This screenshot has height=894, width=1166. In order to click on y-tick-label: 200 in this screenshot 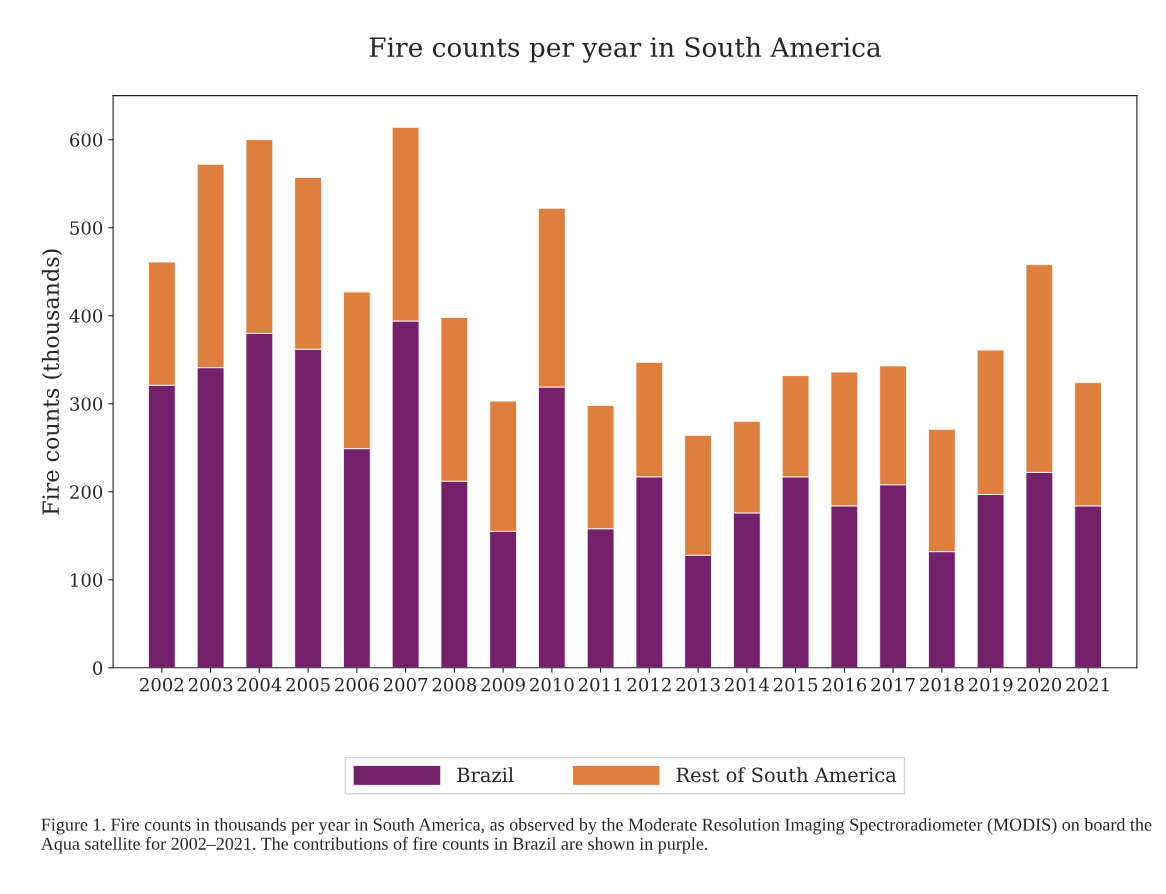, I will do `click(86, 492)`.